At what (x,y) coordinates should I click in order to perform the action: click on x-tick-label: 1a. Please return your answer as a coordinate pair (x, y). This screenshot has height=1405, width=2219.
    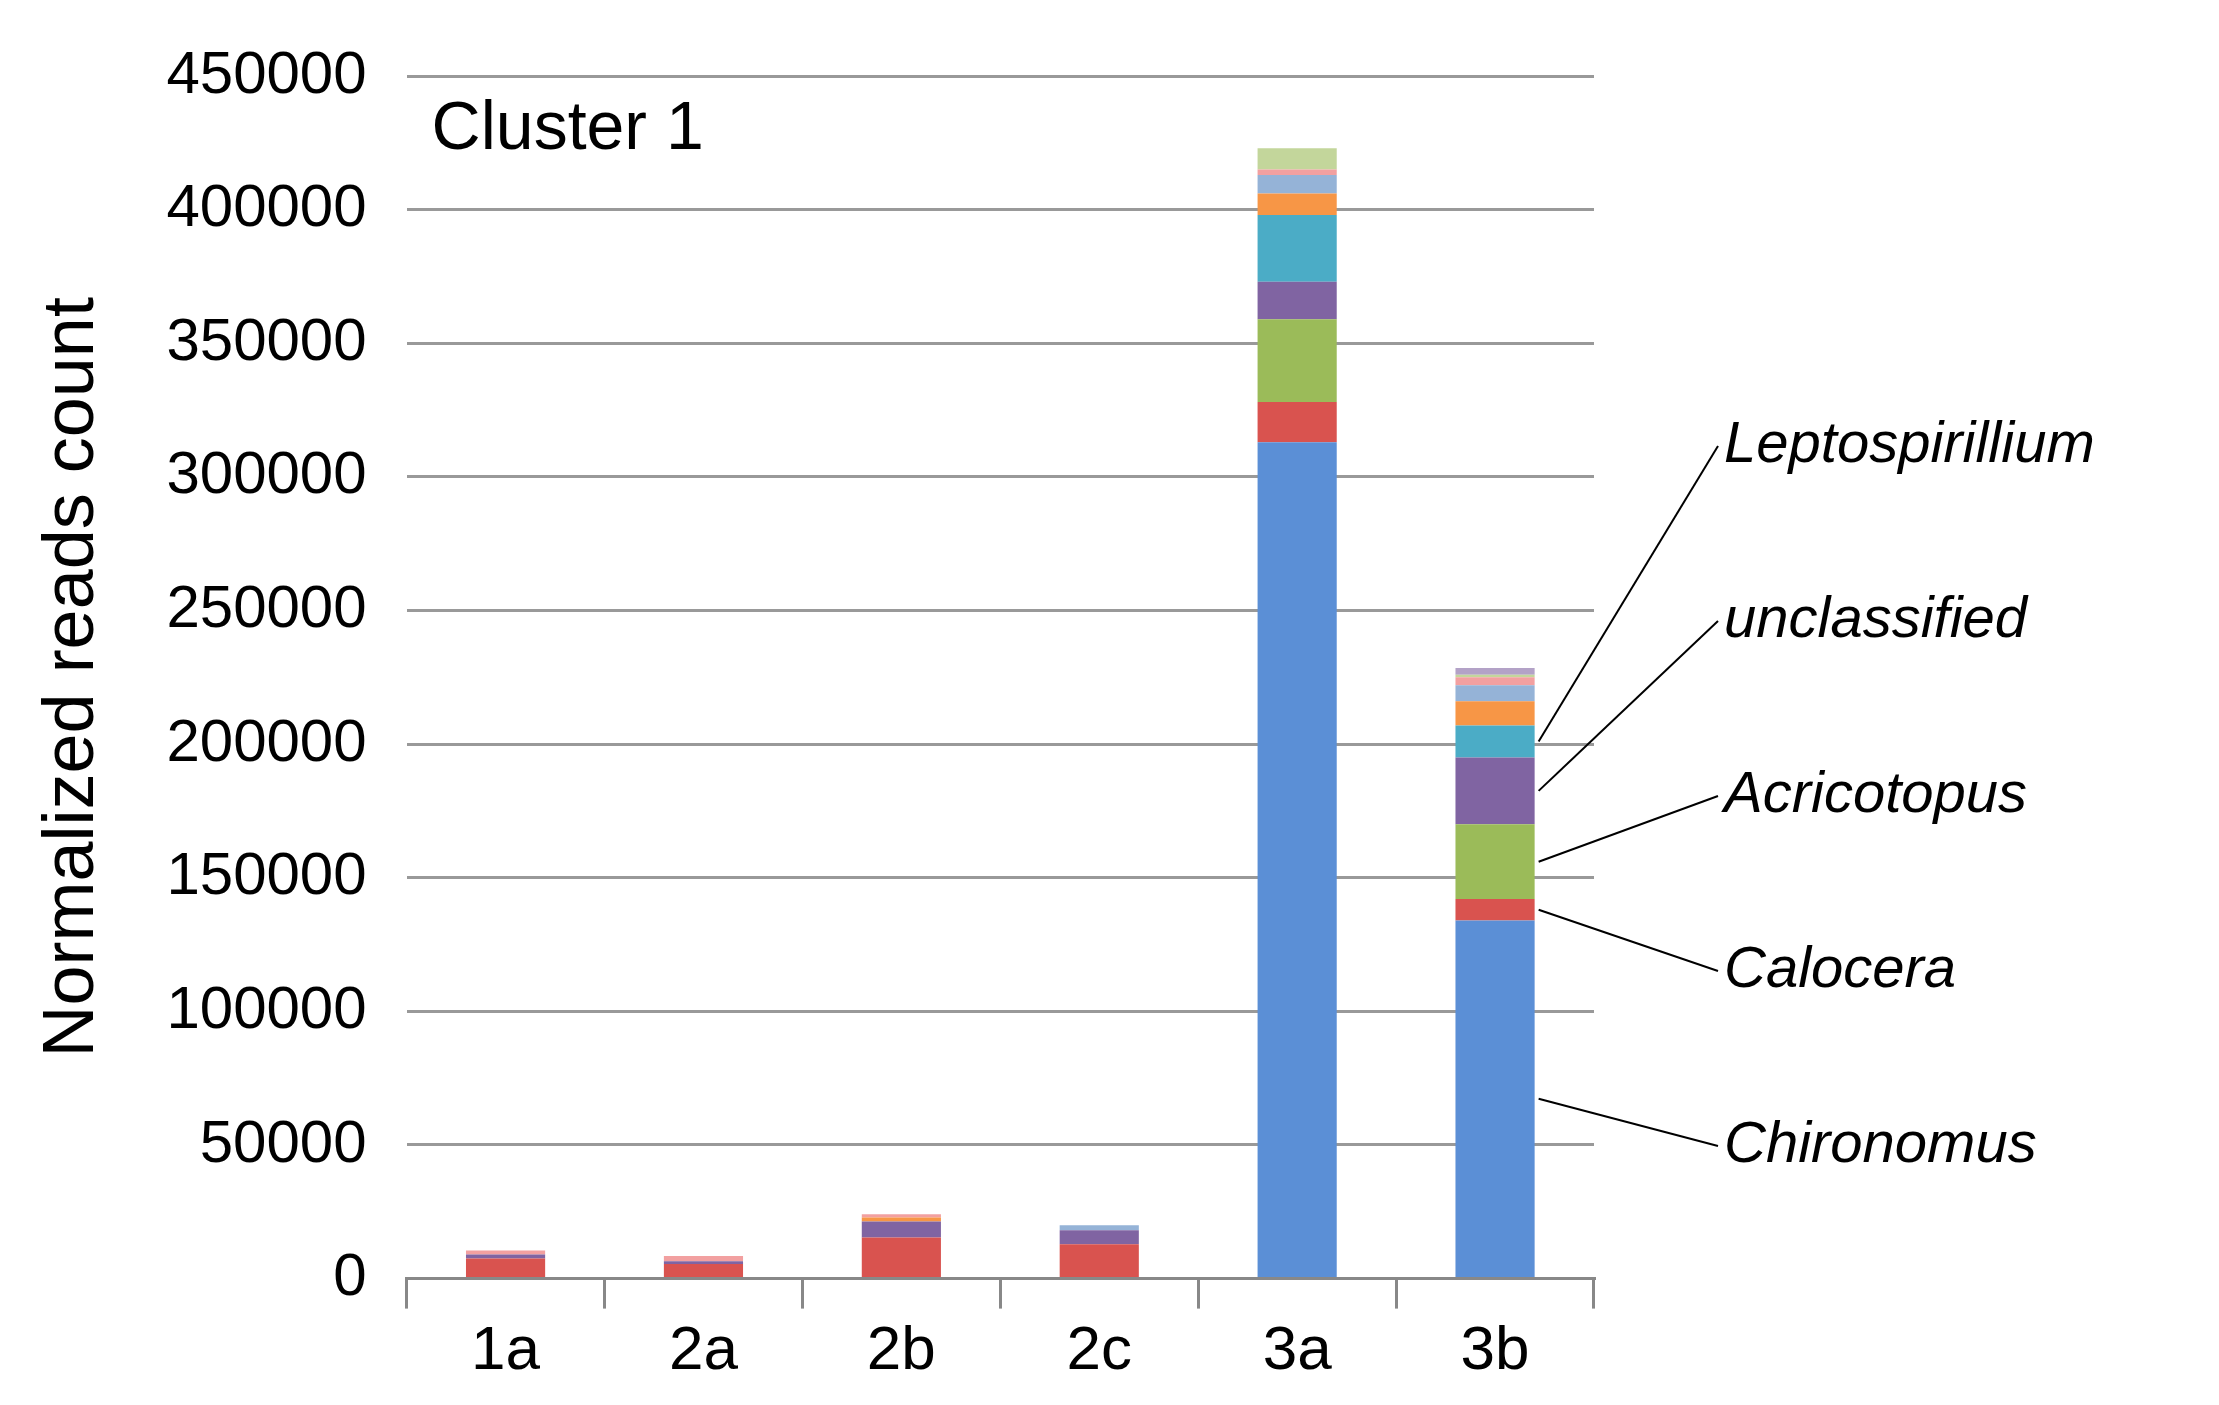
    Looking at the image, I should click on (506, 1347).